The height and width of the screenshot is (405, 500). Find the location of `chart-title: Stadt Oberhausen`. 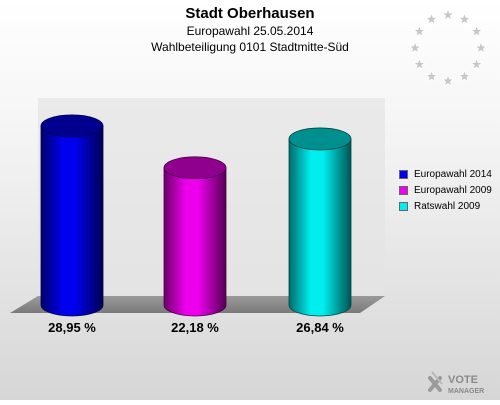

chart-title: Stadt Oberhausen is located at coordinates (250, 13).